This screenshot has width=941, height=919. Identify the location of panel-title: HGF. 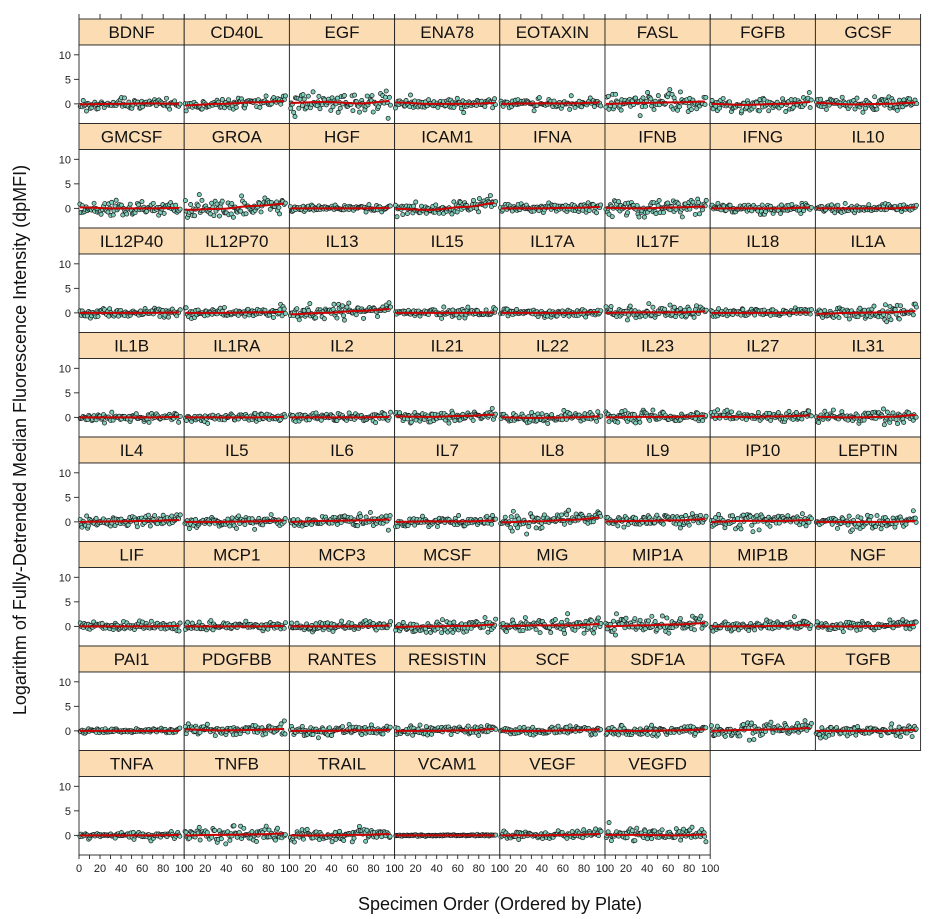
(342, 137).